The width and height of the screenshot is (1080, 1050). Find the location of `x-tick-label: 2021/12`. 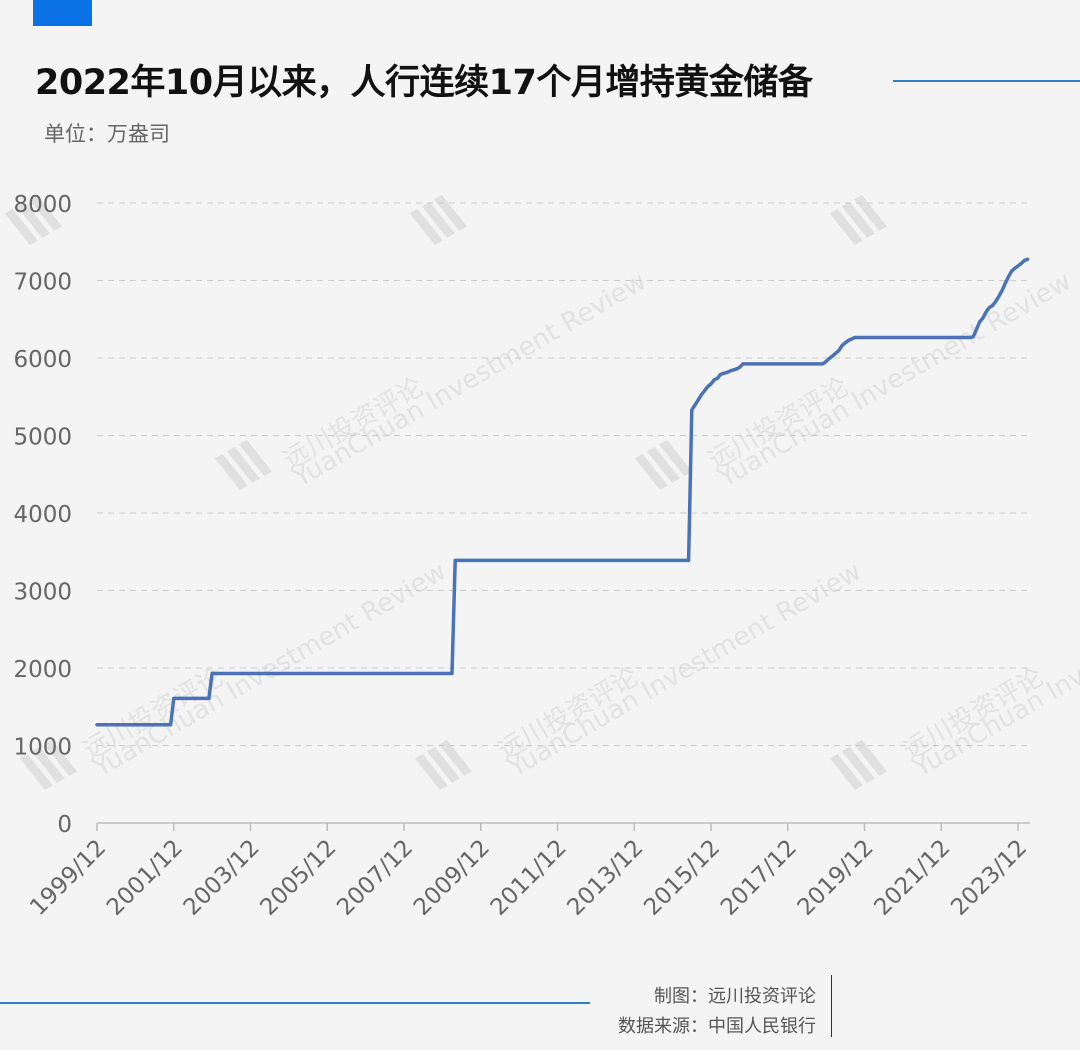

x-tick-label: 2021/12 is located at coordinates (913, 878).